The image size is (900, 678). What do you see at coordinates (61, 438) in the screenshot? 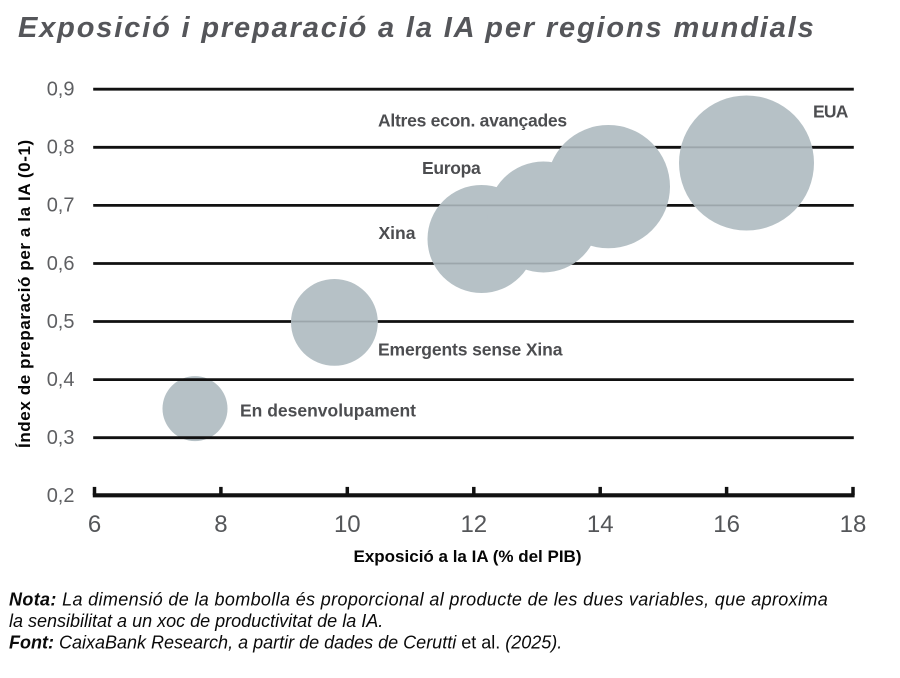
I see `svg-text: 0,3` at bounding box center [61, 438].